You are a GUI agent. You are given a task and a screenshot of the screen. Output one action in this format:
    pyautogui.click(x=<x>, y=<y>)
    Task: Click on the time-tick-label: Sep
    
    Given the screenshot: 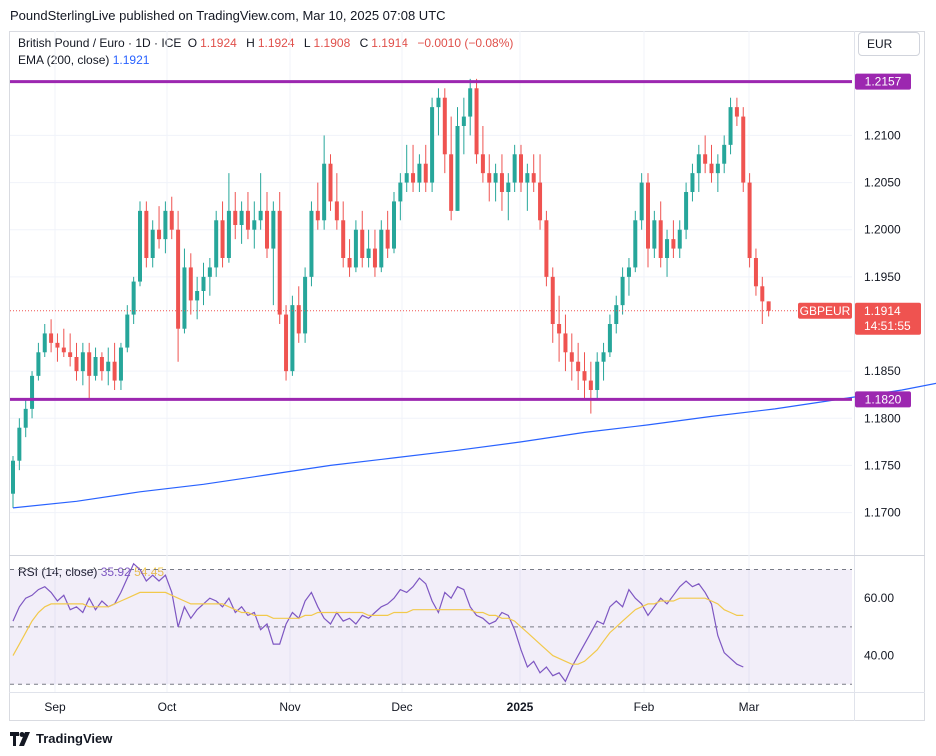 What is the action you would take?
    pyautogui.click(x=55, y=707)
    